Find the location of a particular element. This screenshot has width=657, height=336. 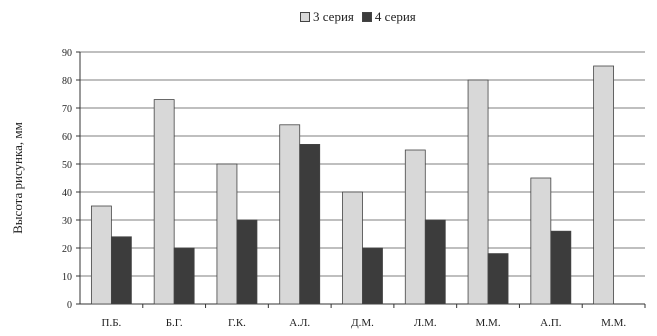

legend-item-series-3: 3 серия is located at coordinates (327, 17).